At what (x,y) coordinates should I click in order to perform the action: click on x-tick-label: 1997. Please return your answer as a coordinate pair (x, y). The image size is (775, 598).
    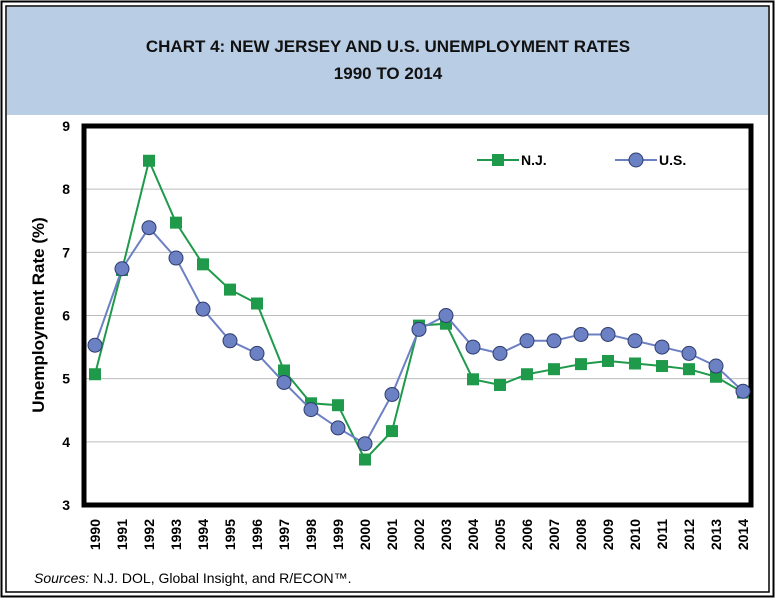
    Looking at the image, I should click on (284, 534).